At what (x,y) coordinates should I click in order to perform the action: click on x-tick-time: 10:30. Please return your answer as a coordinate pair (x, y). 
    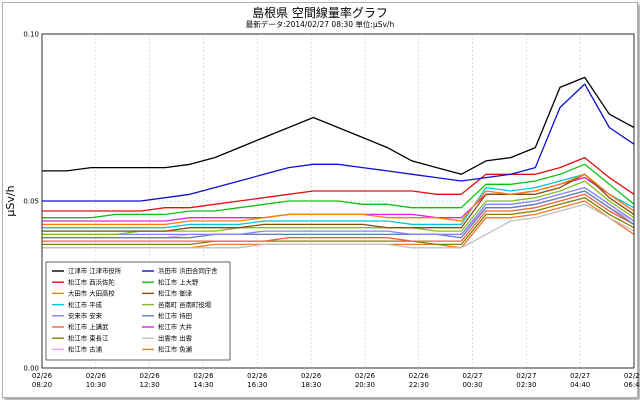
    Looking at the image, I should click on (96, 385).